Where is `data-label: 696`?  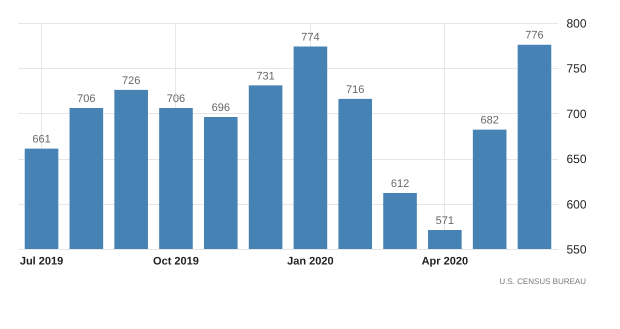
data-label: 696 is located at coordinates (221, 108).